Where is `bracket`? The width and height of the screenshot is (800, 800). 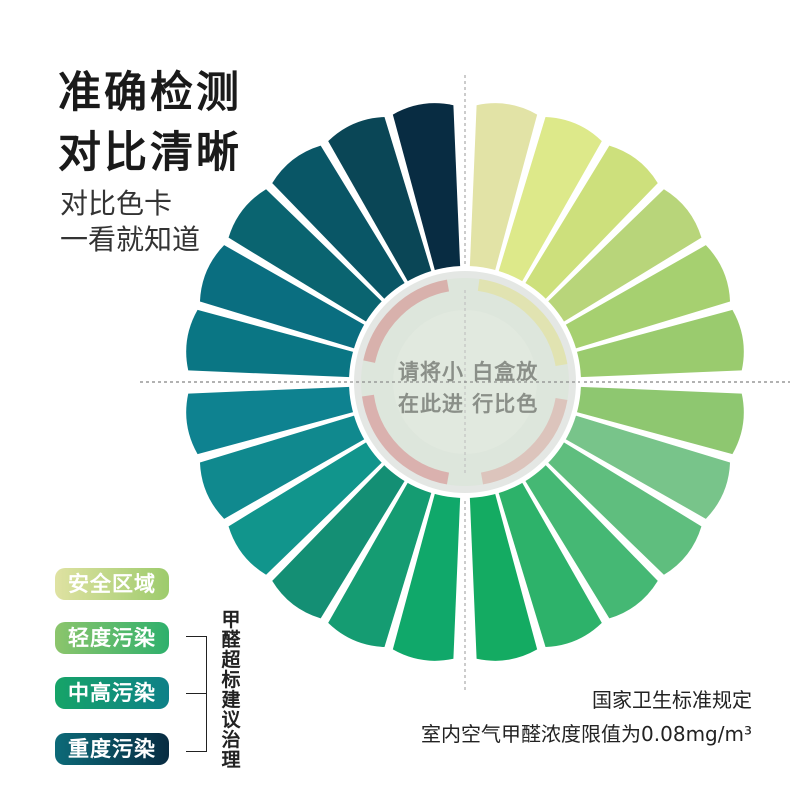
bracket is located at coordinates (196, 694).